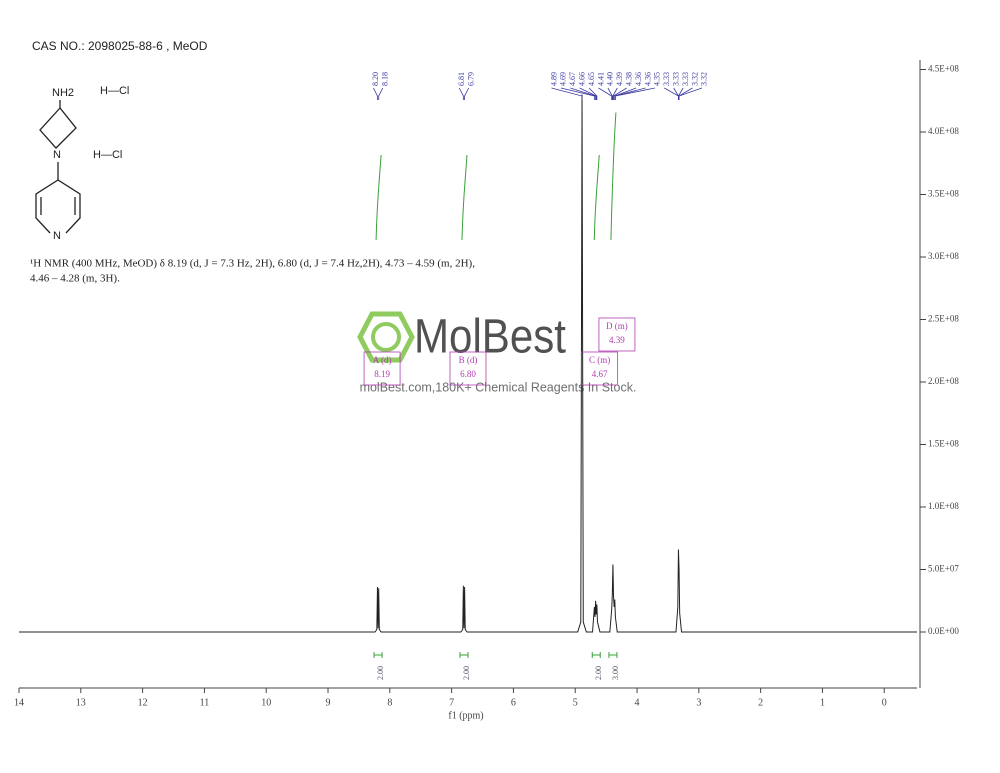 Image resolution: width=1000 pixels, height=773 pixels. I want to click on x-tick-label: 6, so click(513, 702).